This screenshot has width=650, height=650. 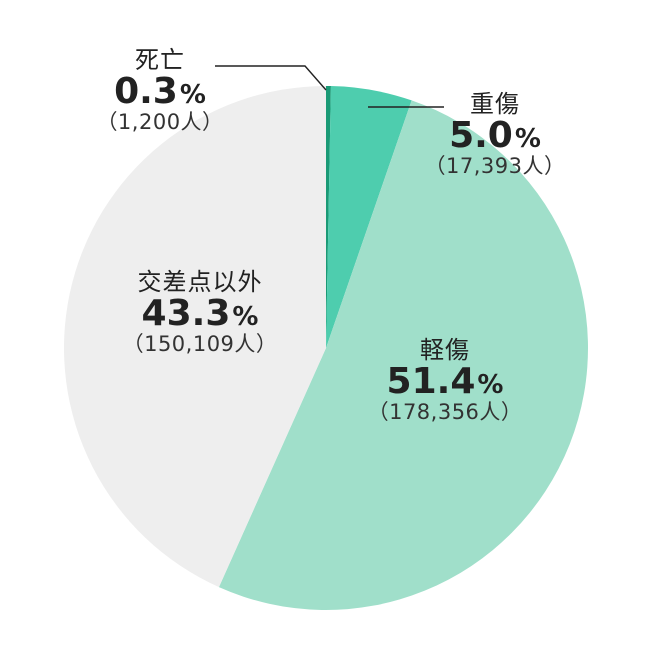 I want to click on label-non-intersection: 交差点以外 43.3% （150,109人）, so click(x=200, y=312).